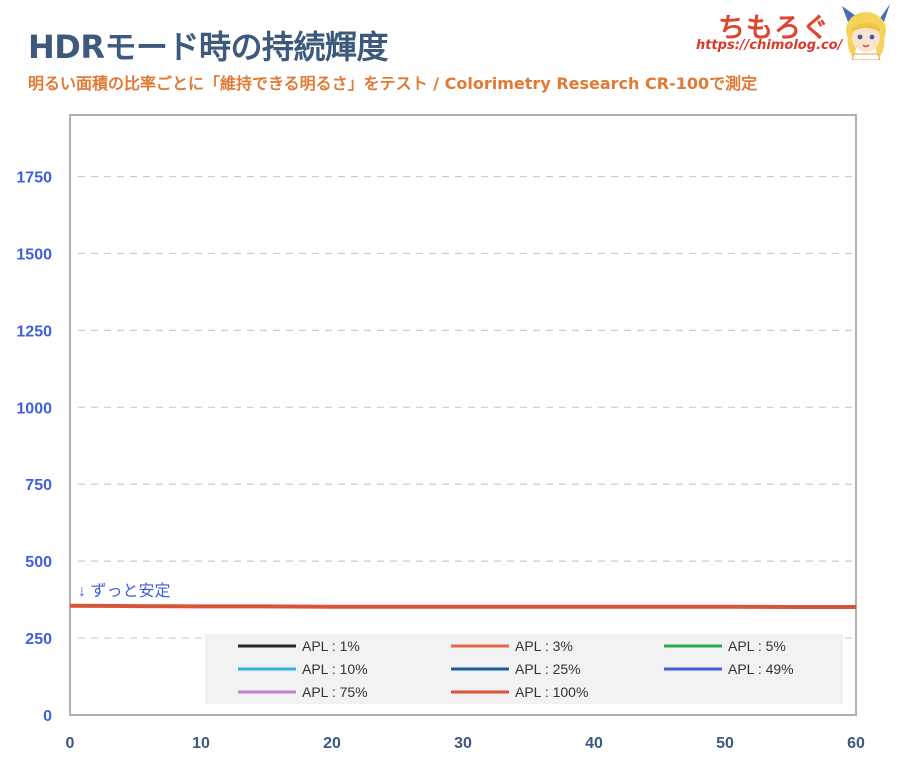 This screenshot has height=765, width=900. What do you see at coordinates (757, 646) in the screenshot?
I see `legend-label: APL : 5%` at bounding box center [757, 646].